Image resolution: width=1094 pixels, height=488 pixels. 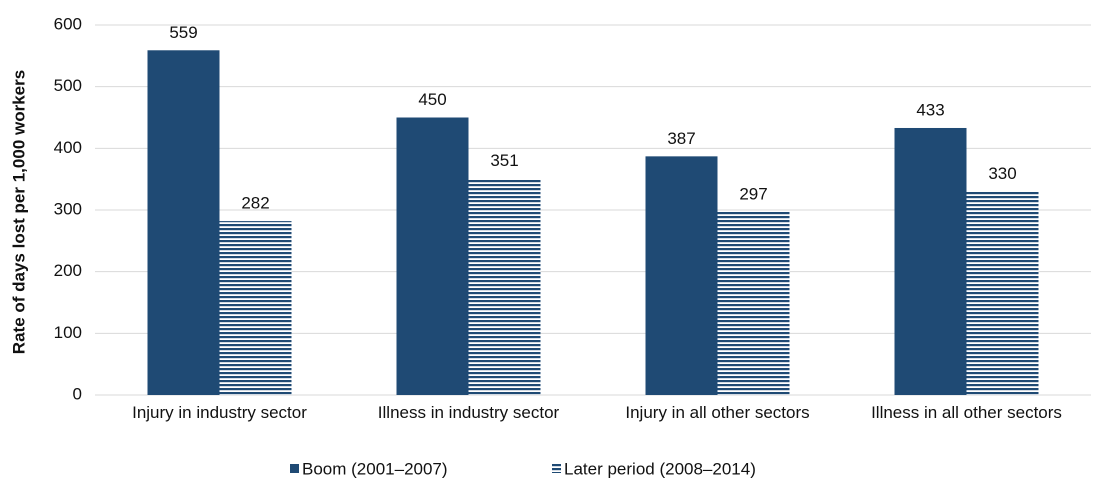 What do you see at coordinates (468, 412) in the screenshot?
I see `x-tick-label: Illness in industry sector` at bounding box center [468, 412].